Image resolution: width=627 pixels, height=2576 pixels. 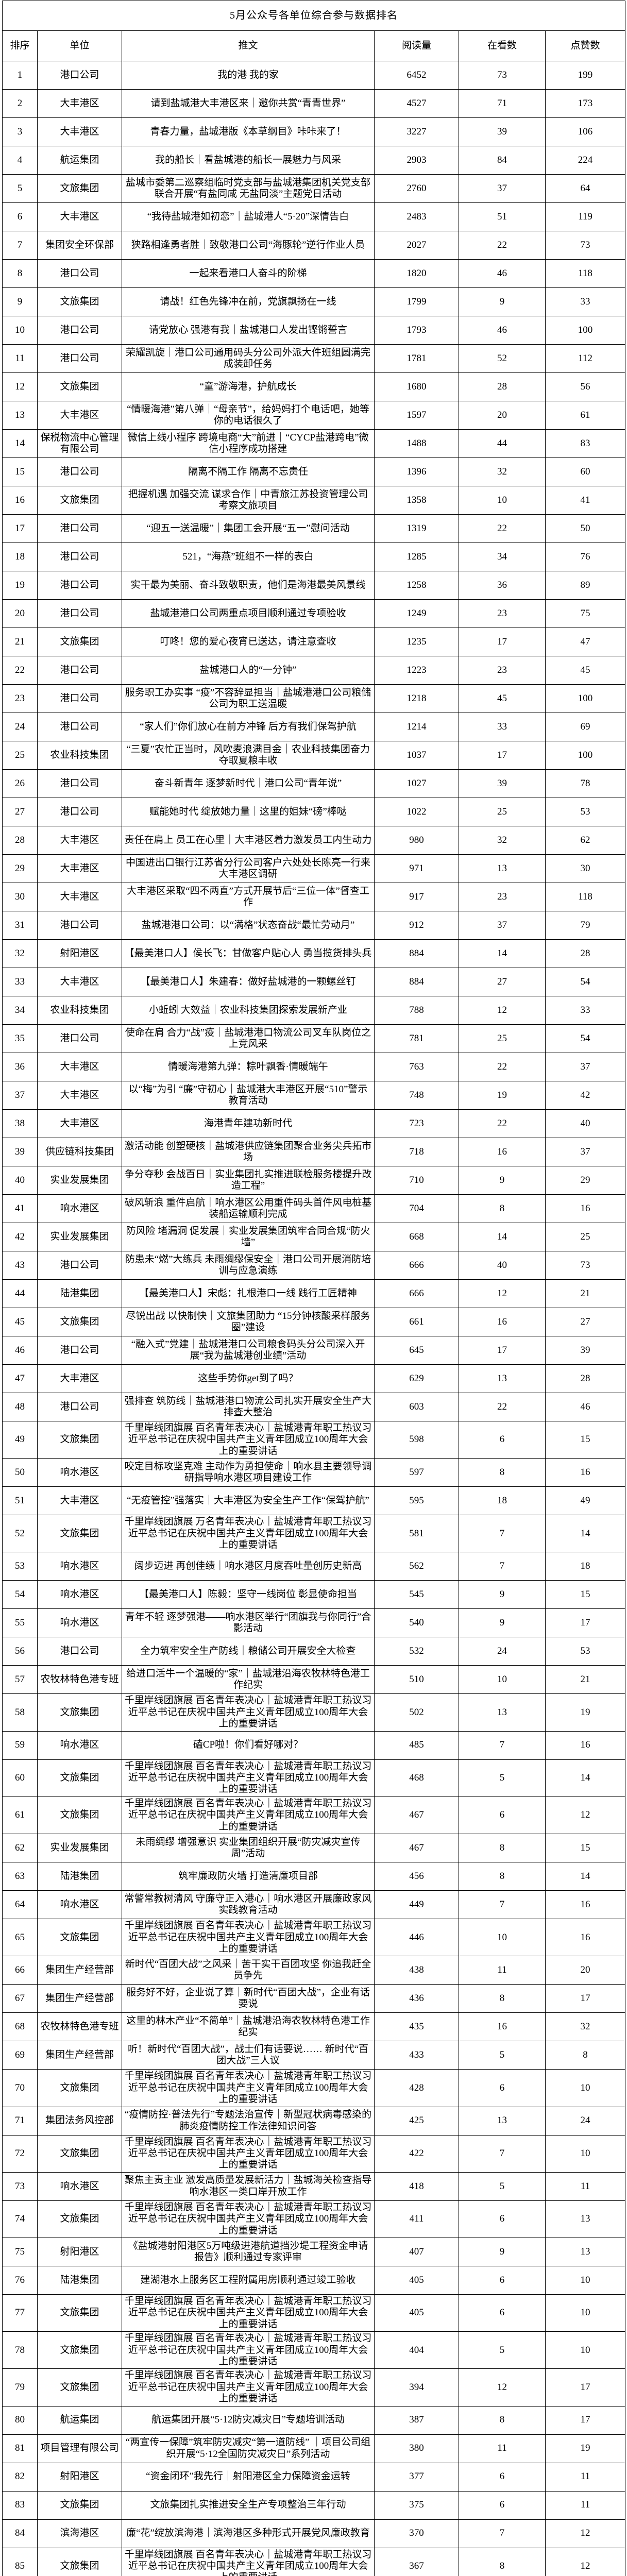 What do you see at coordinates (249, 1745) in the screenshot?
I see `post-title-cell: 磕CP啦！你们看好哪对？` at bounding box center [249, 1745].